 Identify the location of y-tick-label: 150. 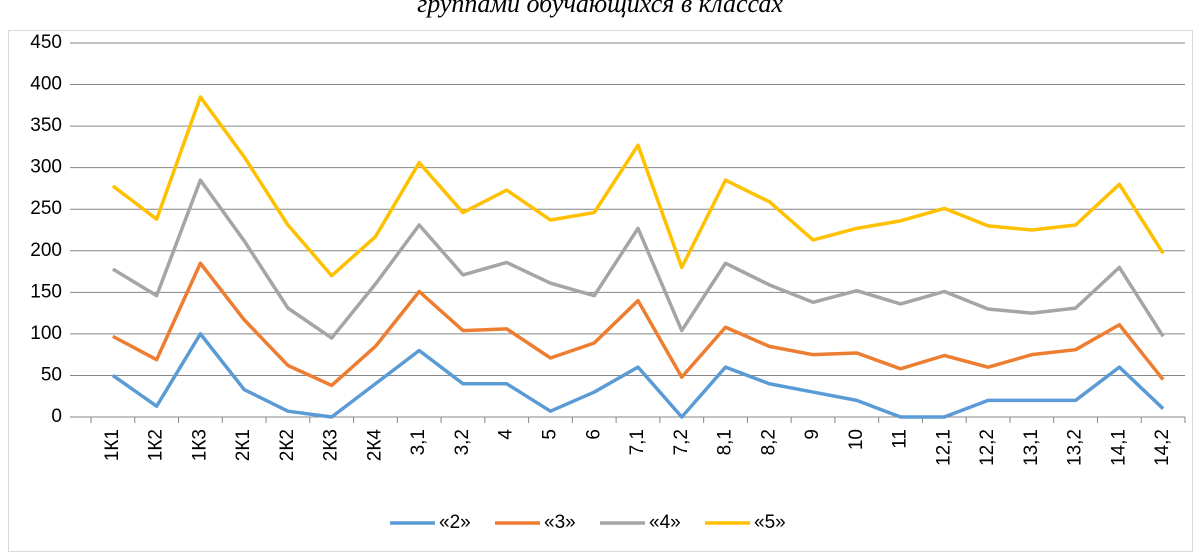
(46, 291).